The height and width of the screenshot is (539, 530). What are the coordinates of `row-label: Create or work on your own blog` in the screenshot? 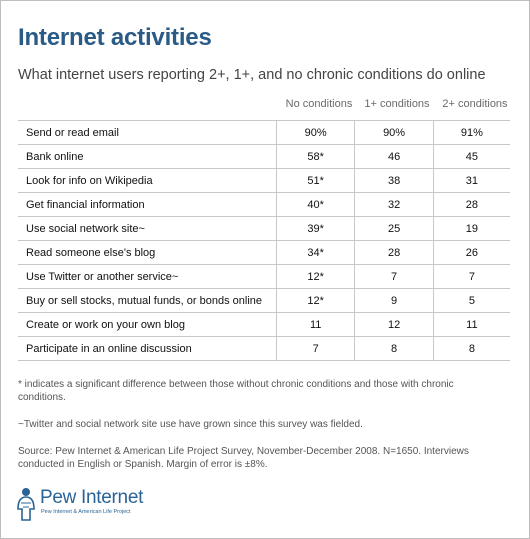 It's located at (147, 324).